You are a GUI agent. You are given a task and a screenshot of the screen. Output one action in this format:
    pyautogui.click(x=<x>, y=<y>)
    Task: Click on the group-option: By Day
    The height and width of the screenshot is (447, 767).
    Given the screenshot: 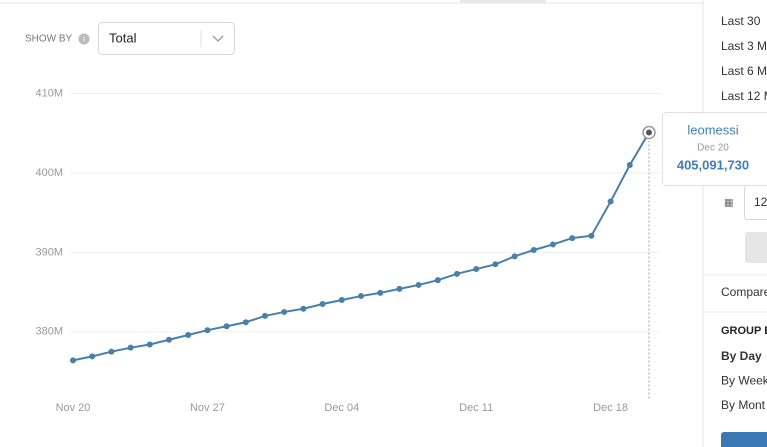 What is the action you would take?
    pyautogui.click(x=741, y=356)
    